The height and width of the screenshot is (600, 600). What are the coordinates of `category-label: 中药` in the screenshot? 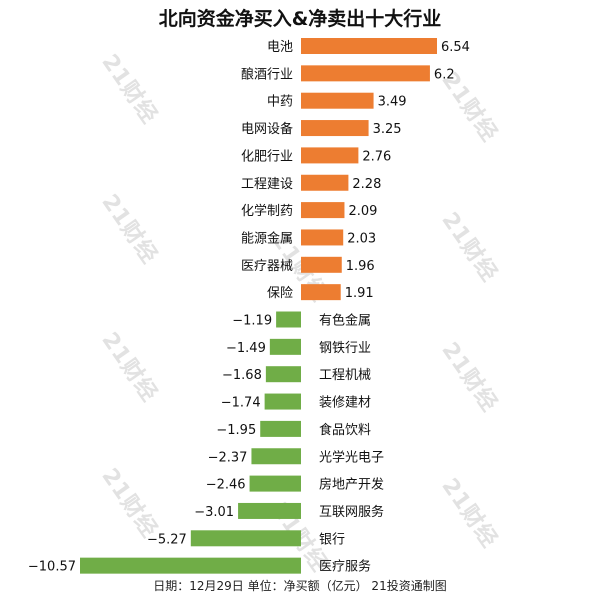 It's located at (280, 102).